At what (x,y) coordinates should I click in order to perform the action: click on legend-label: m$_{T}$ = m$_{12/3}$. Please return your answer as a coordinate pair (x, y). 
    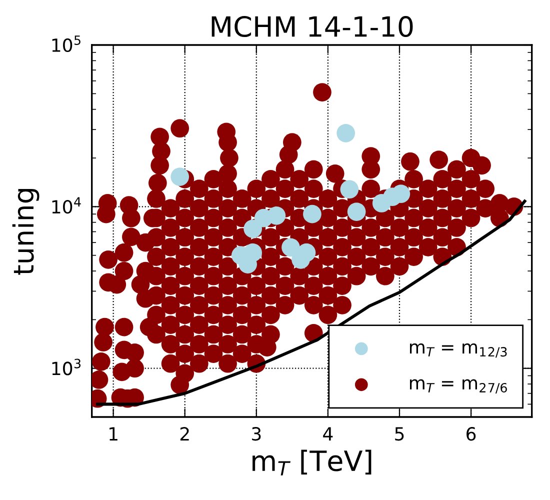
    Looking at the image, I should click on (458, 350).